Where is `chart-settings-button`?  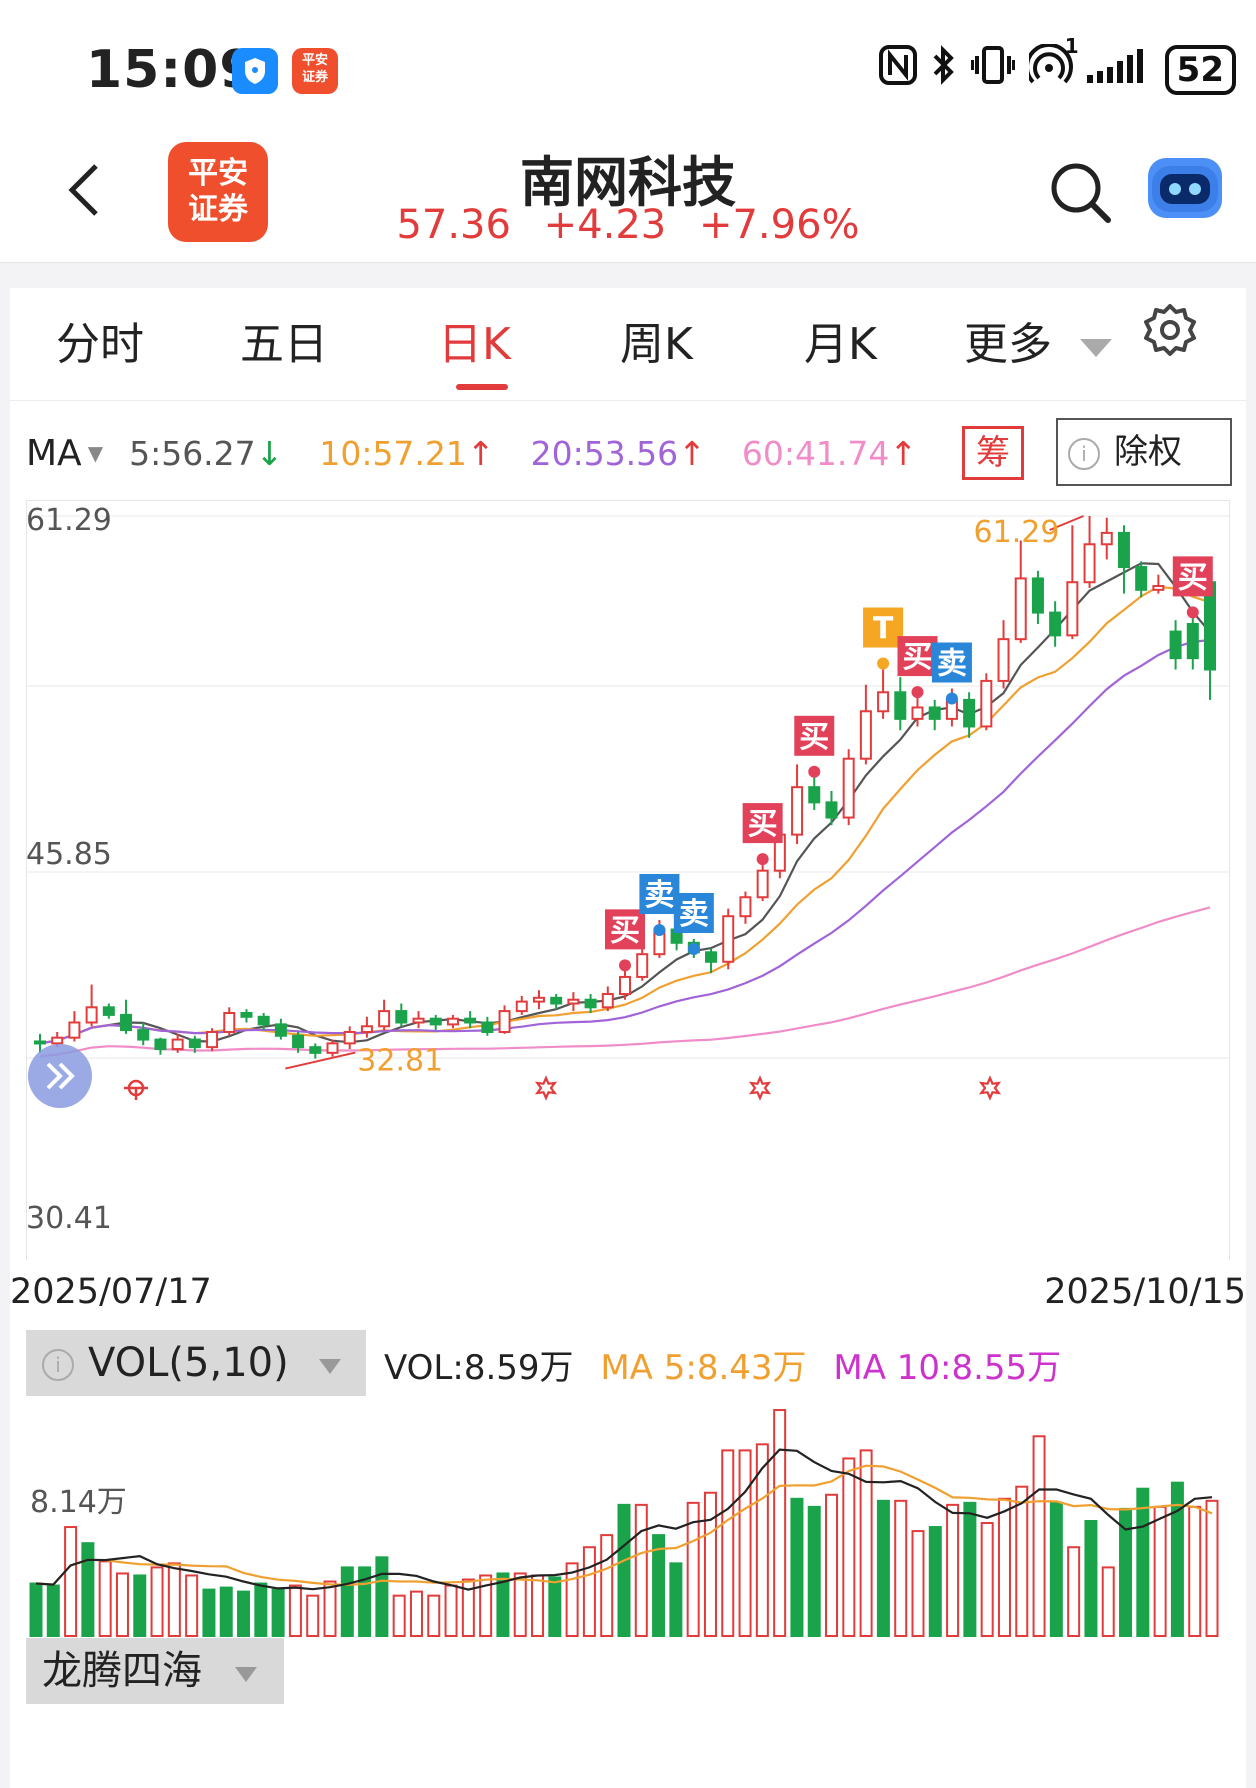 chart-settings-button is located at coordinates (1170, 332).